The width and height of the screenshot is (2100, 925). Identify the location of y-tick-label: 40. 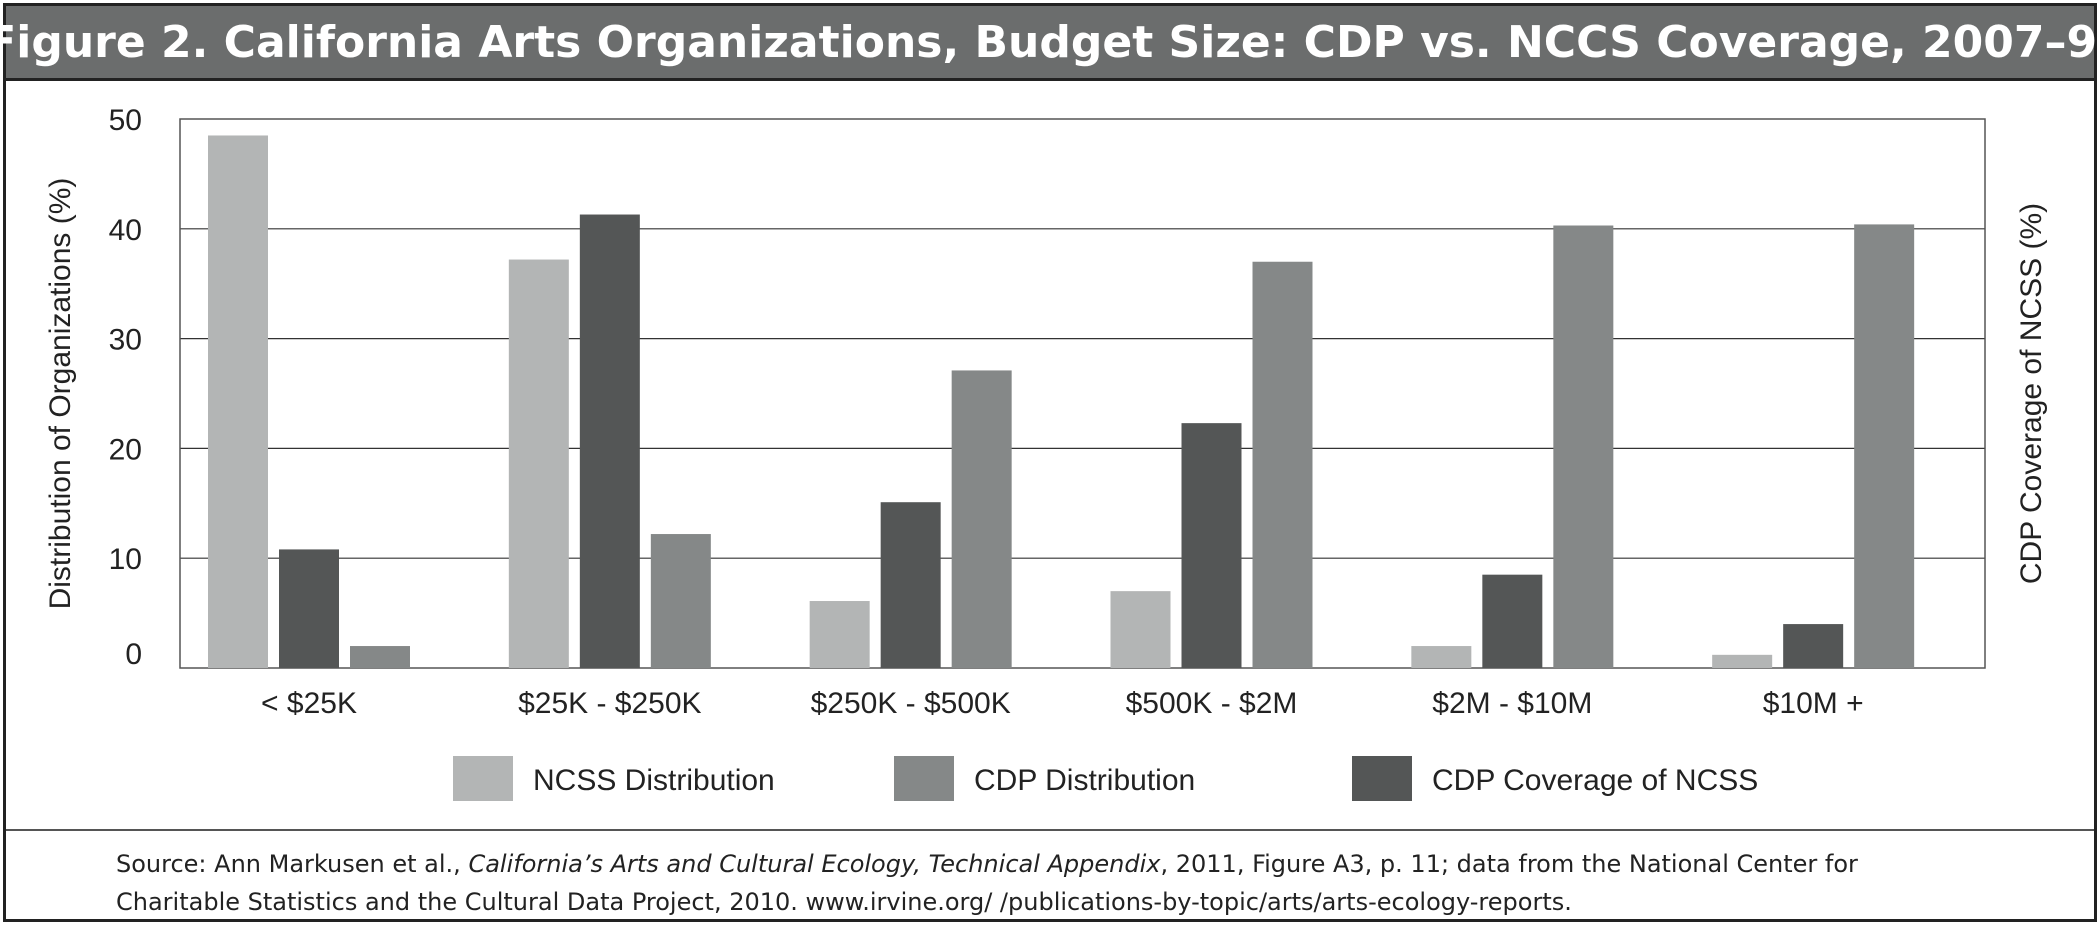
(125, 230).